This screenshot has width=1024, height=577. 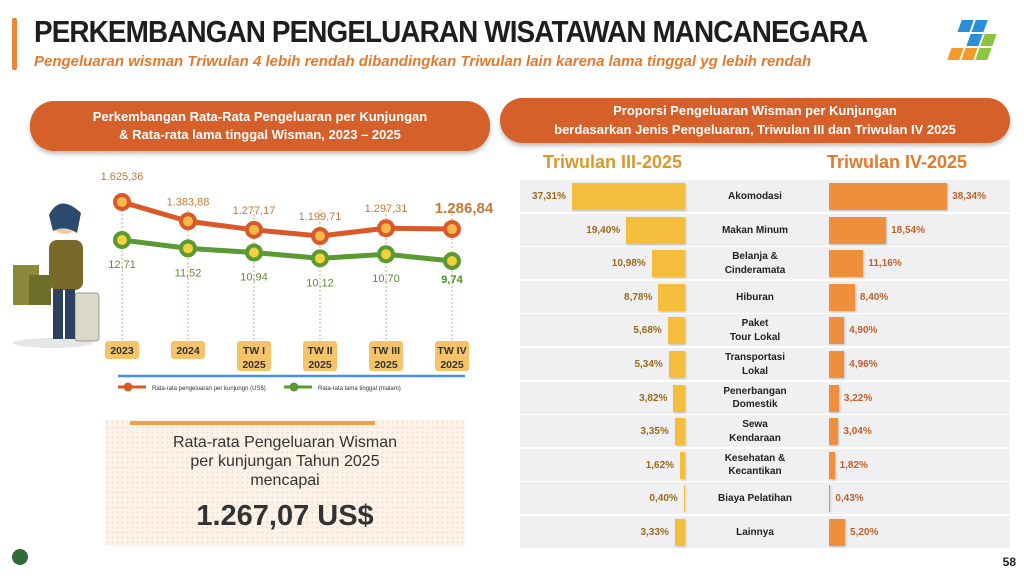 What do you see at coordinates (464, 208) in the screenshot?
I see `data-label: 1.286,84` at bounding box center [464, 208].